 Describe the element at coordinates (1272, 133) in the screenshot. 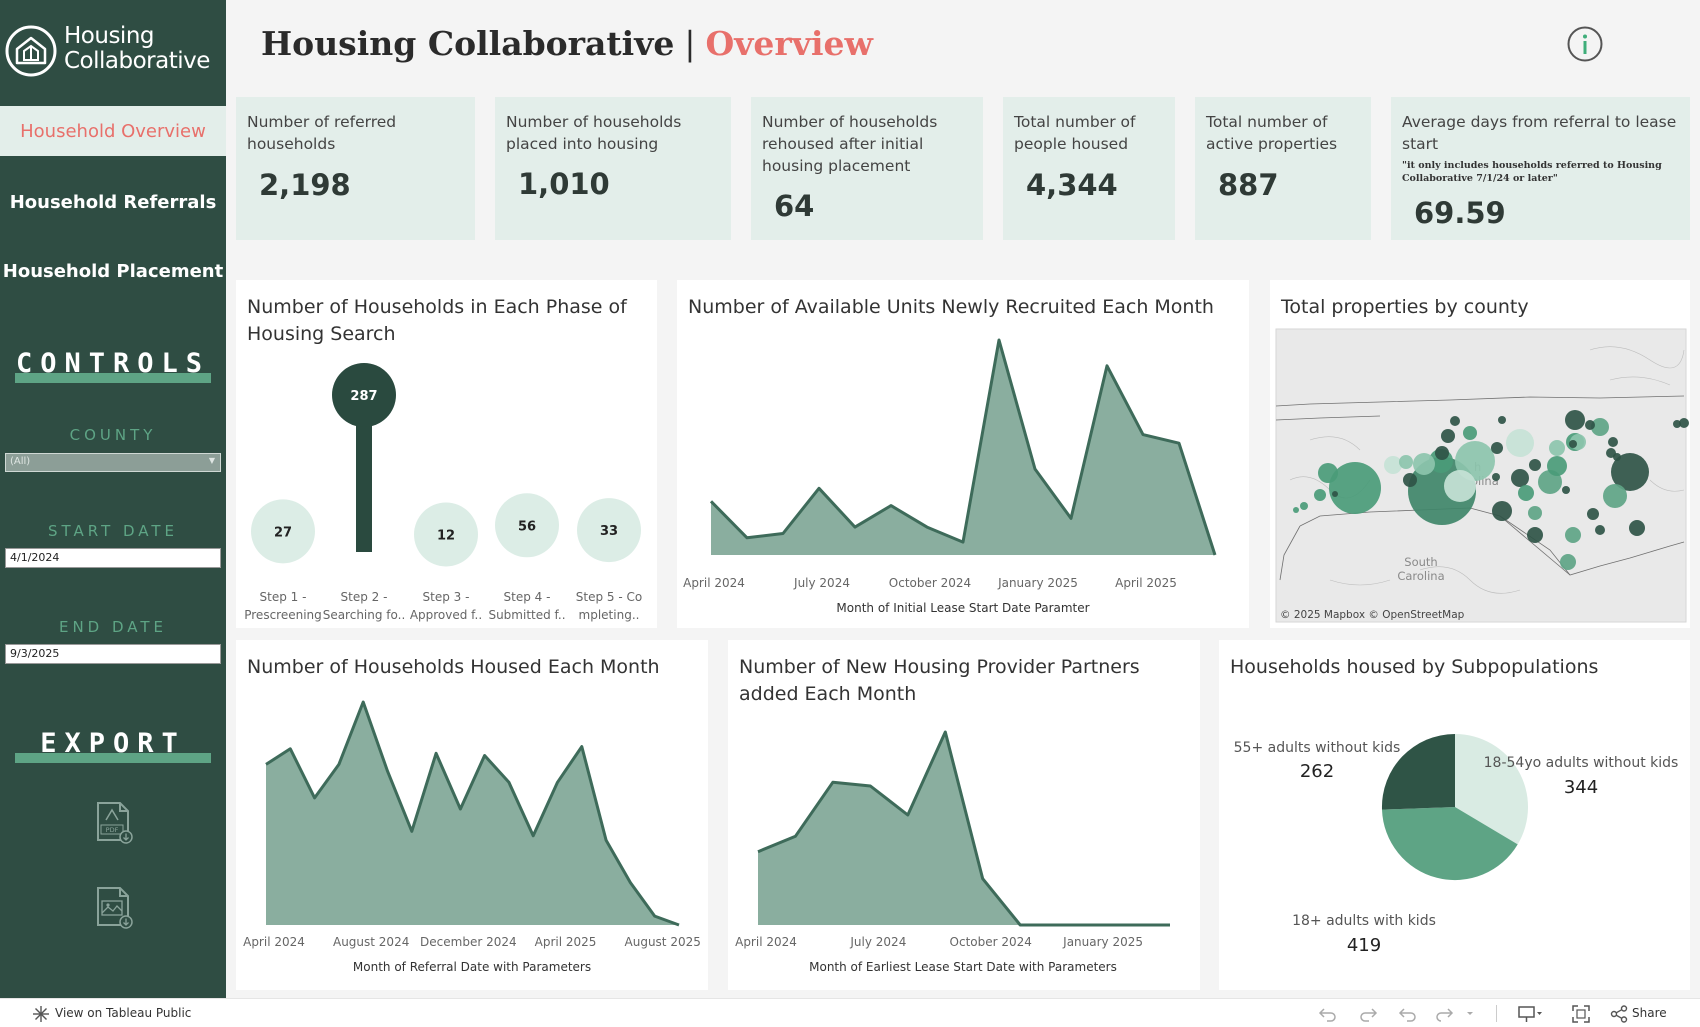

I see `kpi-label: Total number of active properties` at that location.